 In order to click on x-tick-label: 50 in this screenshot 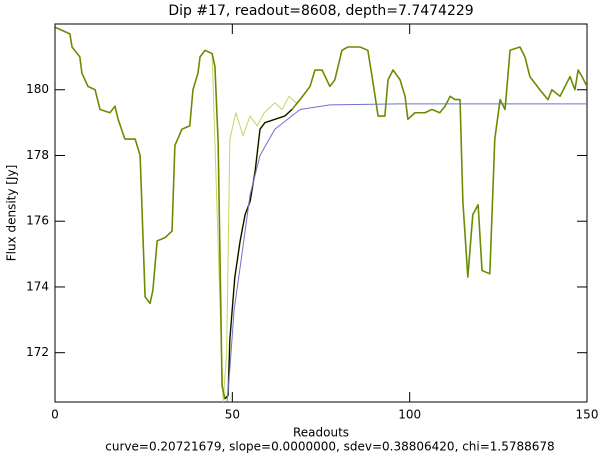, I will do `click(232, 415)`.